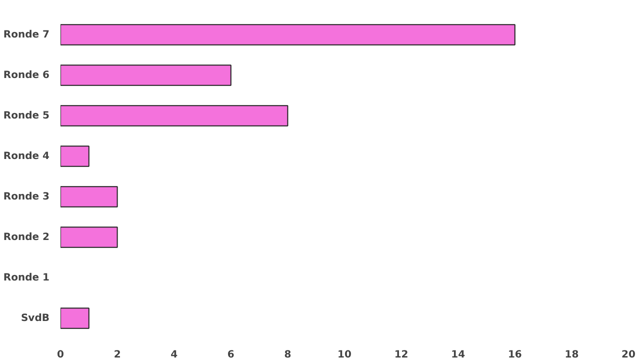 This screenshot has width=640, height=360. I want to click on y-tick-label: Ronde 6, so click(26, 75).